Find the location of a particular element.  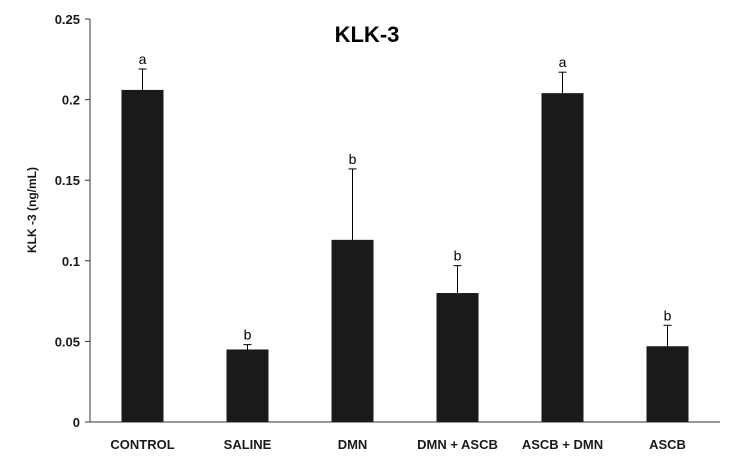

y-ticks: 0 0.05 0.1 0.15 0.2 0.25 is located at coordinates (72, 221).